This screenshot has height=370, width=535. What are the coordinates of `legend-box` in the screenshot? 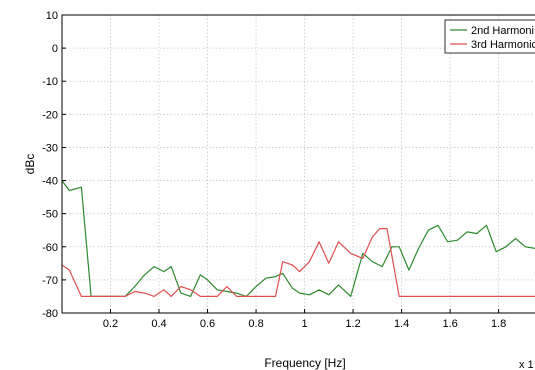 It's located at (489, 36).